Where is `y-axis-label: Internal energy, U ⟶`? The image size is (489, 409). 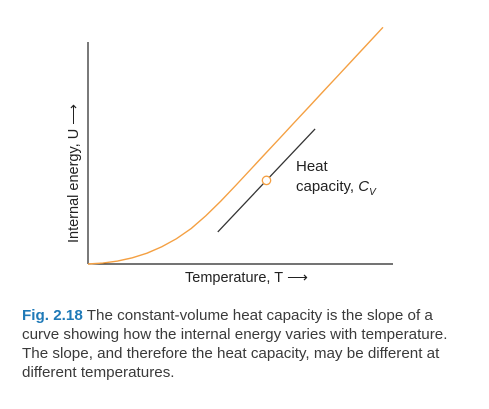
y-axis-label: Internal energy, U ⟶ is located at coordinates (74, 173).